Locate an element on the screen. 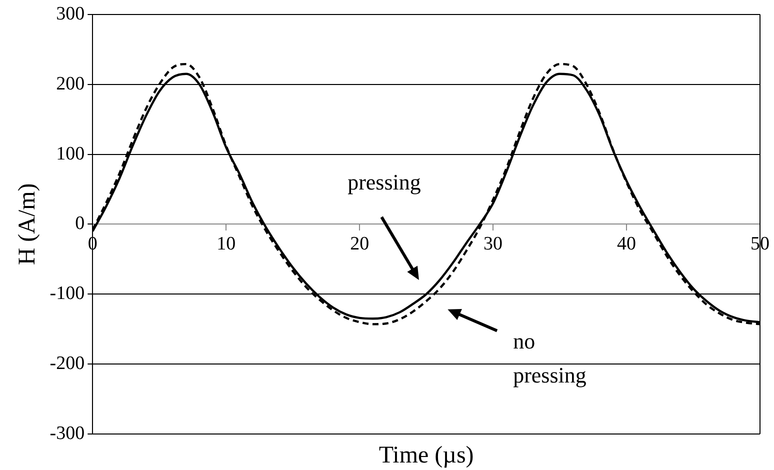  x-tick-label: 20 is located at coordinates (360, 244).